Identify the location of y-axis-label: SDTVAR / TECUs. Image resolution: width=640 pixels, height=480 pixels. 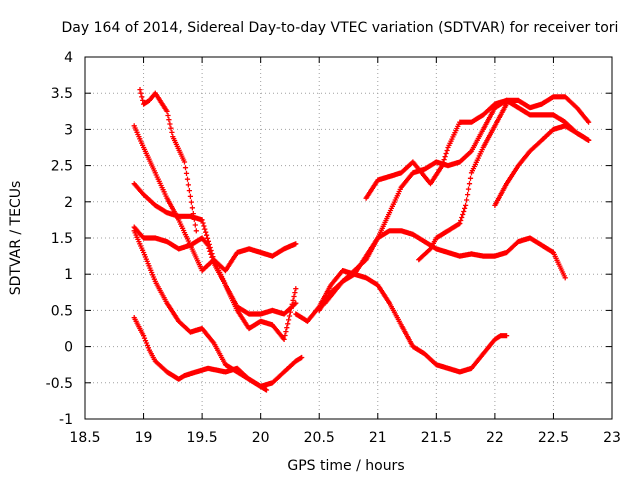
(16, 238).